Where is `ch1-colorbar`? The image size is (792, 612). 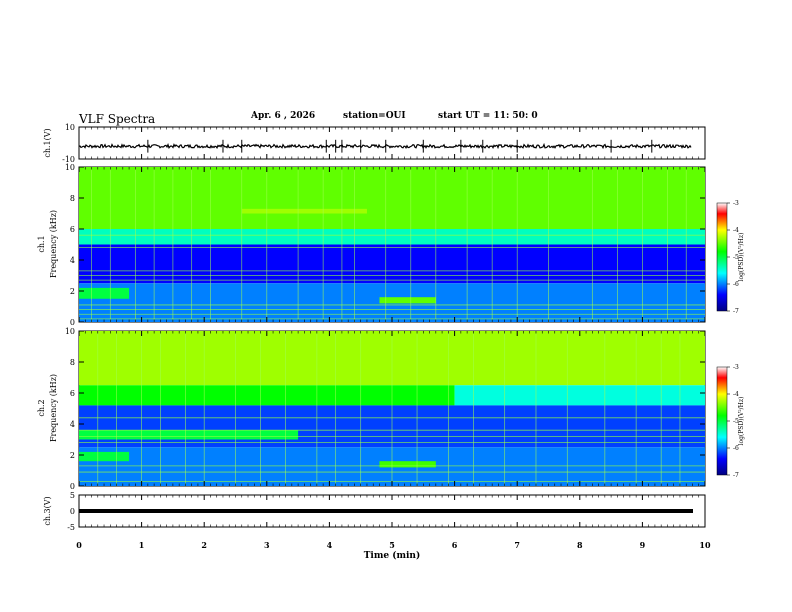
ch1-colorbar is located at coordinates (722, 257).